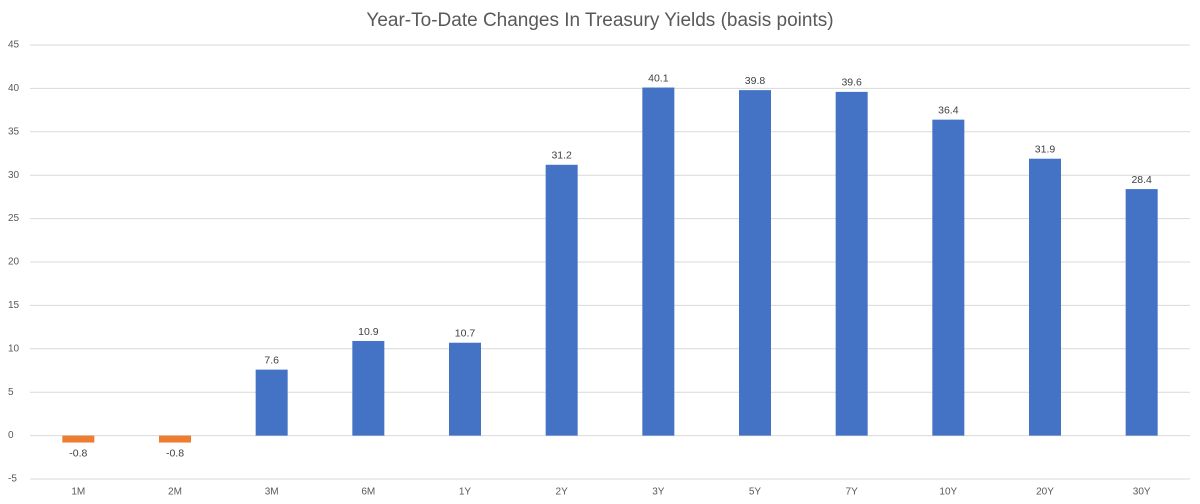  Describe the element at coordinates (11, 435) in the screenshot. I see `y-tick-label: 0` at that location.